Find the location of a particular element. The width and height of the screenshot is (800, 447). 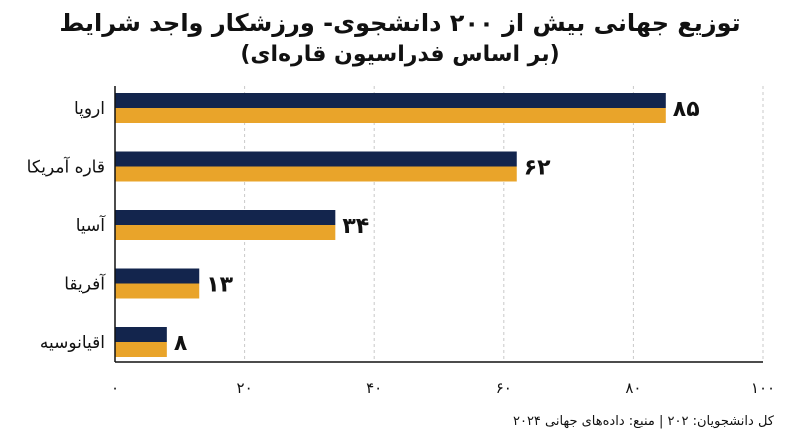

x-tick-label: ۴۰ is located at coordinates (374, 388).